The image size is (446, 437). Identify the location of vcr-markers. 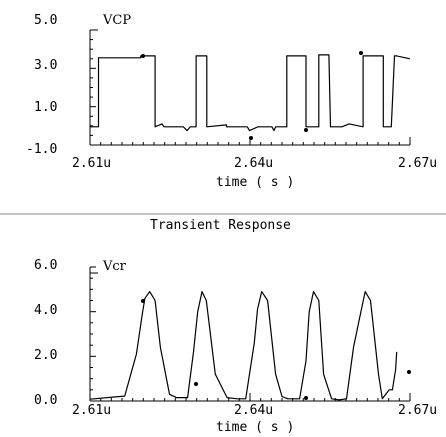
(276, 349).